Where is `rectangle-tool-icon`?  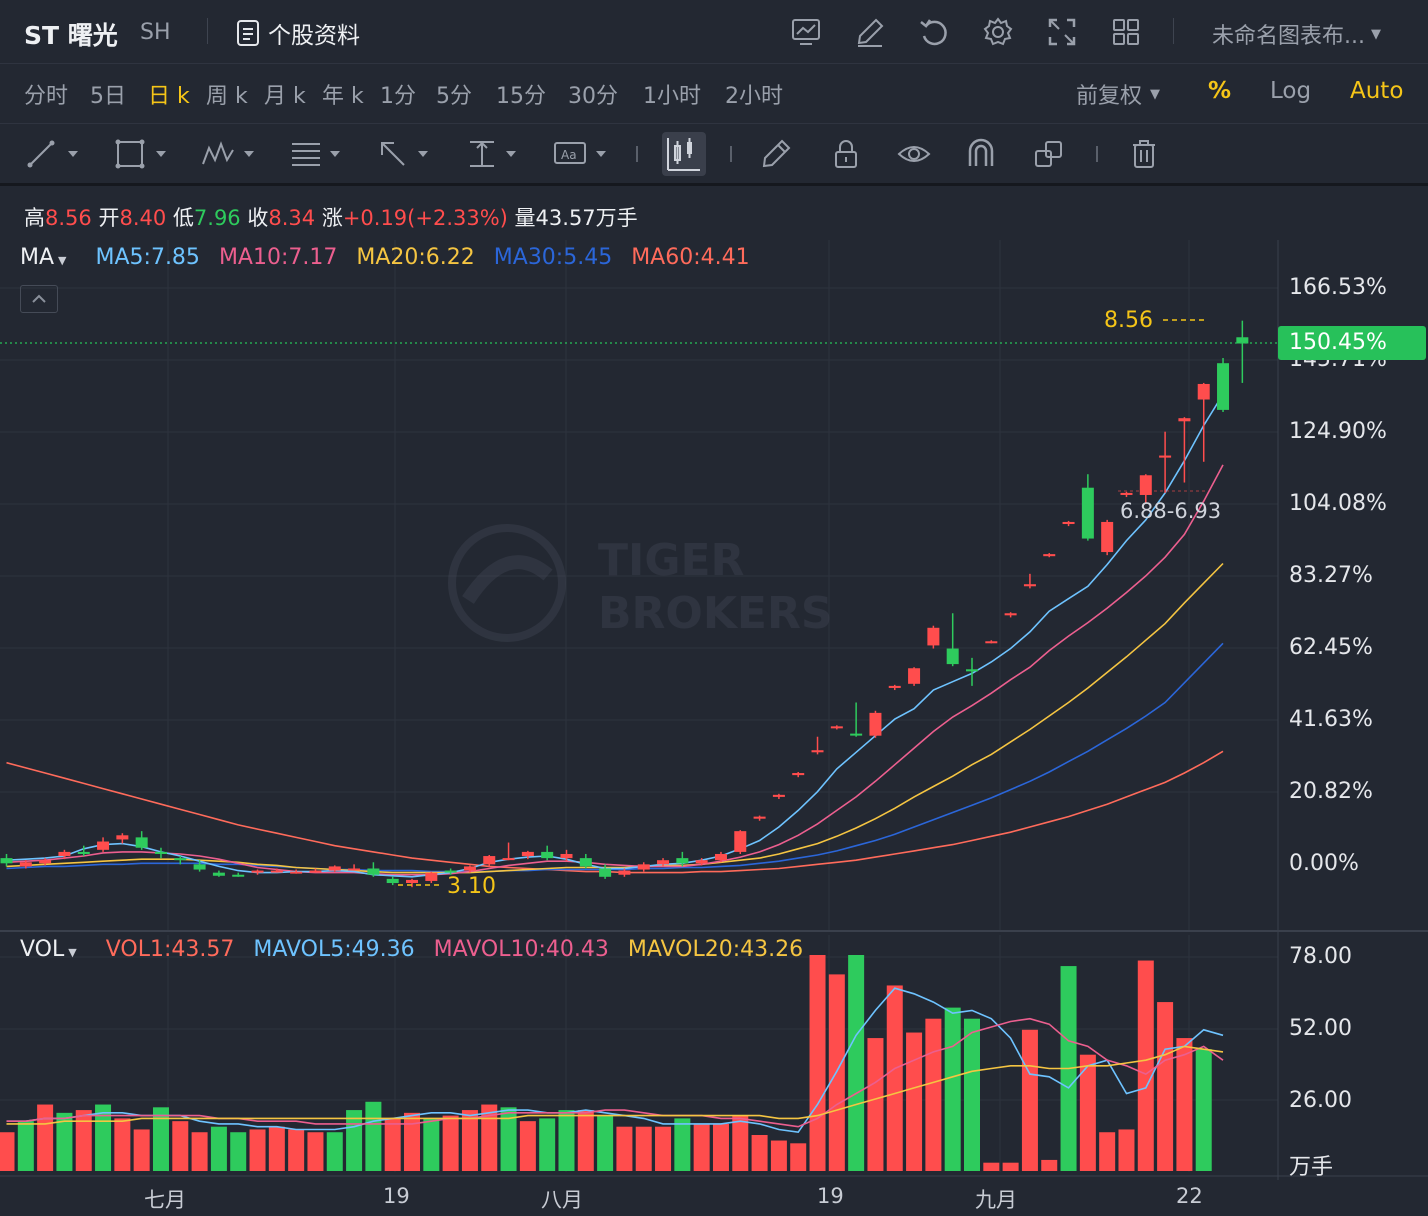
rectangle-tool-icon is located at coordinates (143, 154).